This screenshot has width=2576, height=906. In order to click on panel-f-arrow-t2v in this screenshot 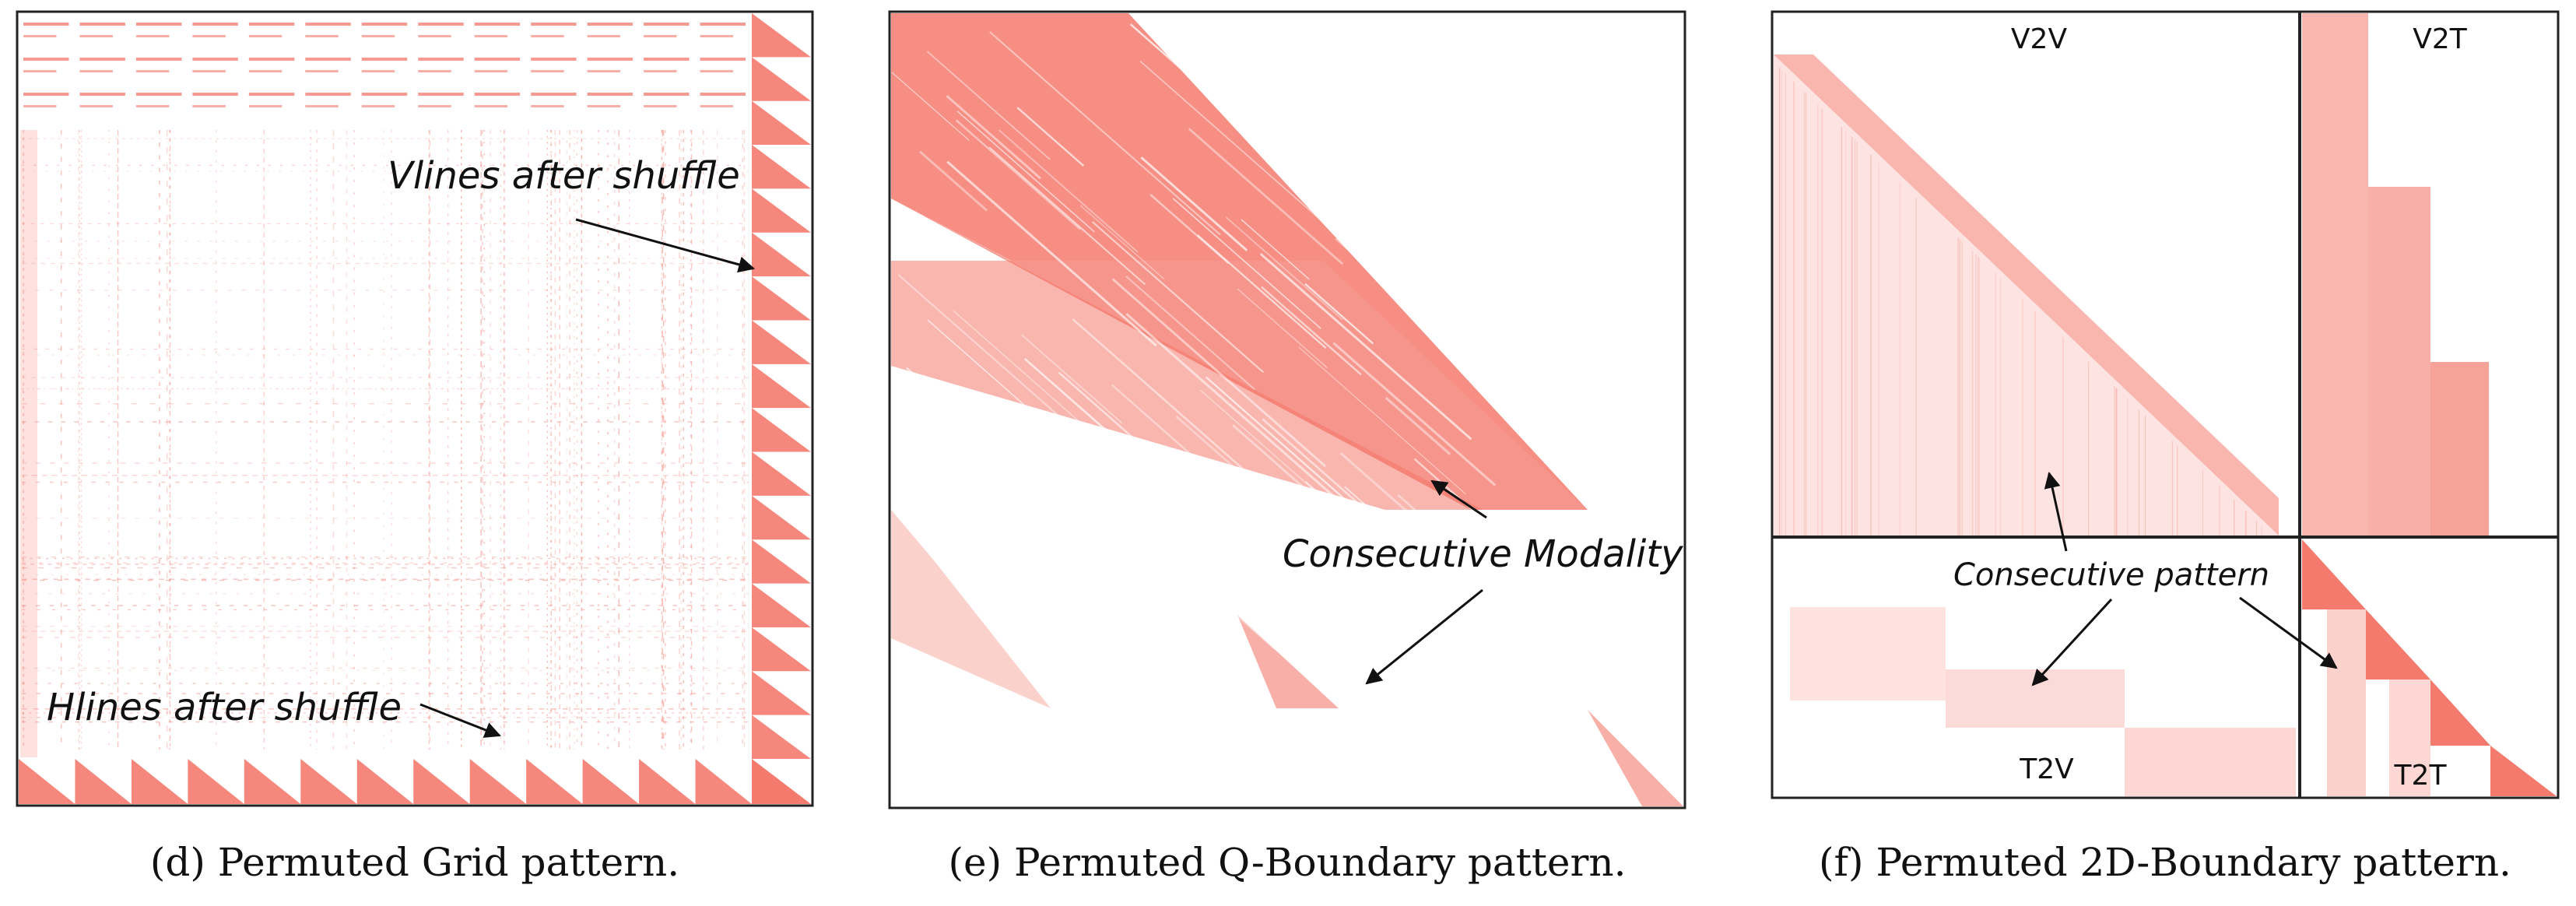, I will do `click(2072, 642)`.